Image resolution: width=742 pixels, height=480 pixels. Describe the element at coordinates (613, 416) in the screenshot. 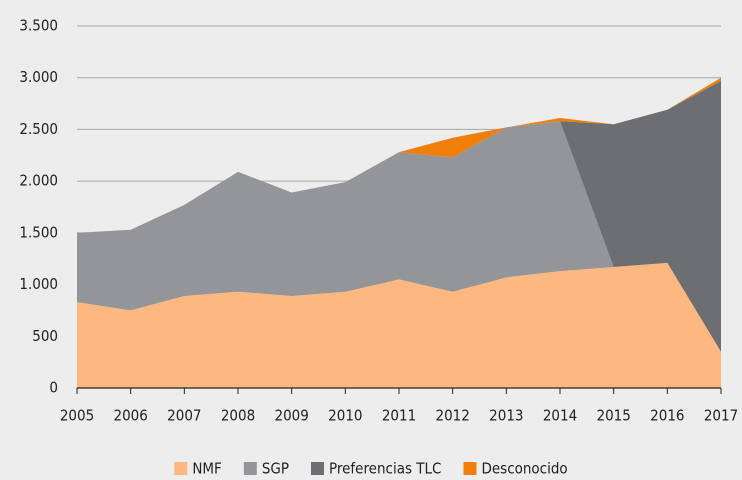

I see `x-tick-label: 2015` at that location.